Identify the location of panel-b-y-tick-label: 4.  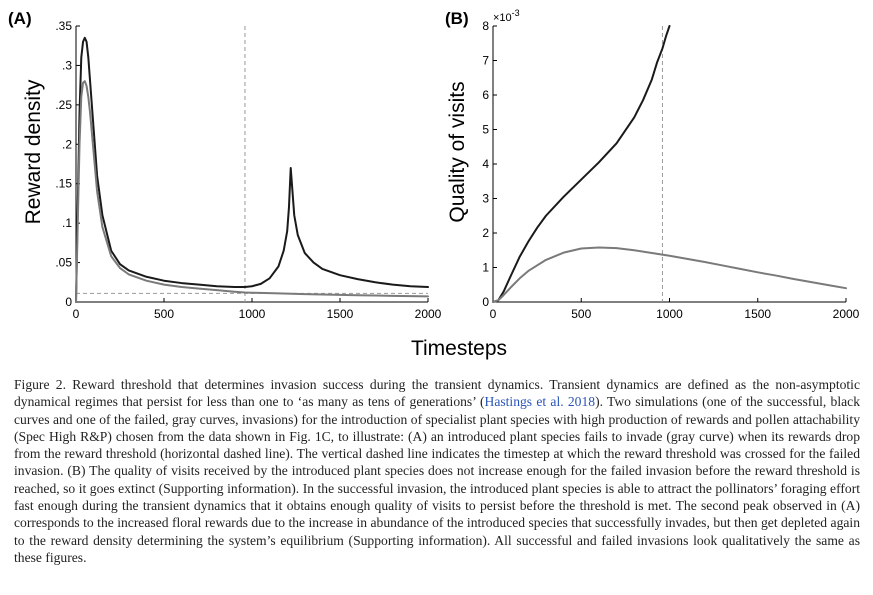
(485, 164).